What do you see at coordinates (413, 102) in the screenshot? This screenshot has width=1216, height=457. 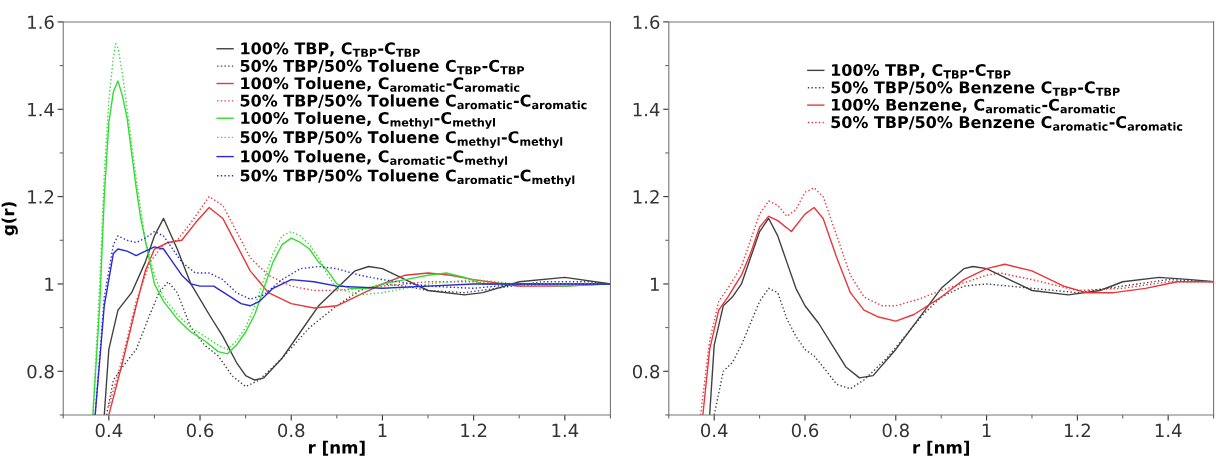 I see `legend-label: 50% TBP/50% Toluene C$_{aromatic}$-C$_{aromatic}$` at bounding box center [413, 102].